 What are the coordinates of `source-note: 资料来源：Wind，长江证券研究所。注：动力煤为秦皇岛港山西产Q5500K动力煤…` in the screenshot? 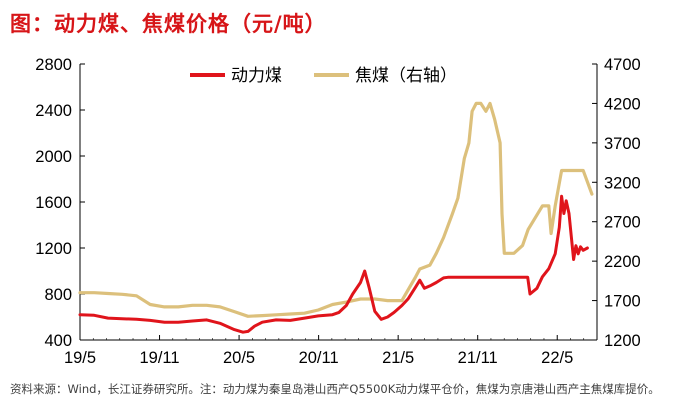 It's located at (335, 389).